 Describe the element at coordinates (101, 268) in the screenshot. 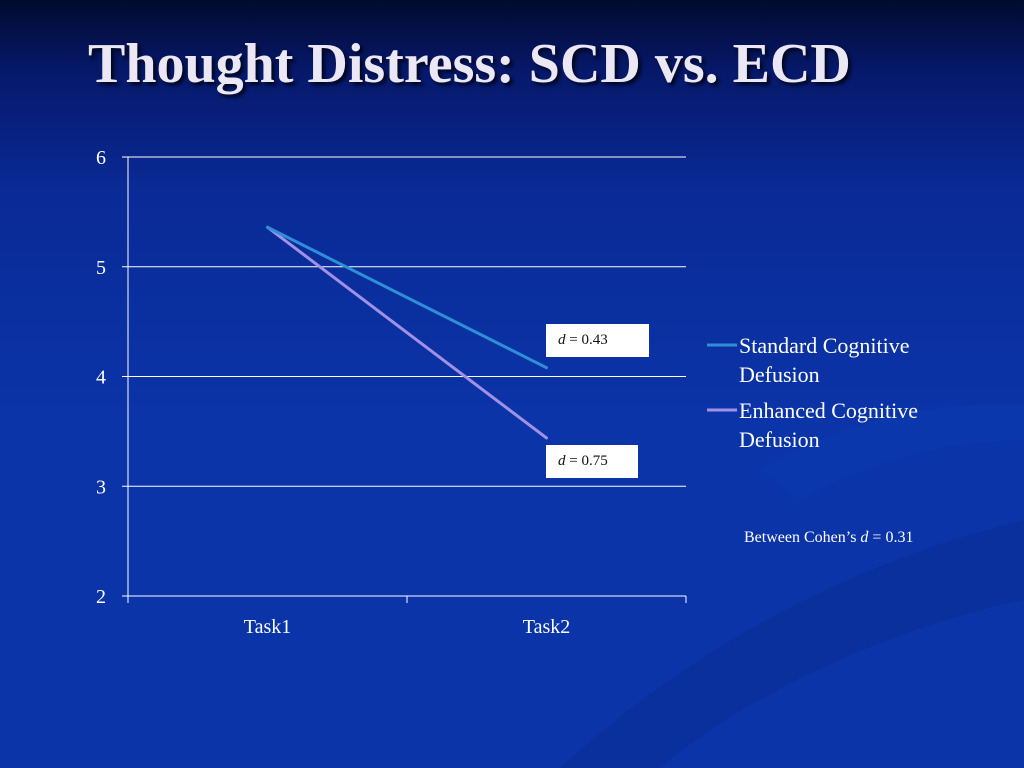

I see `y-tick-label-5: 5` at that location.